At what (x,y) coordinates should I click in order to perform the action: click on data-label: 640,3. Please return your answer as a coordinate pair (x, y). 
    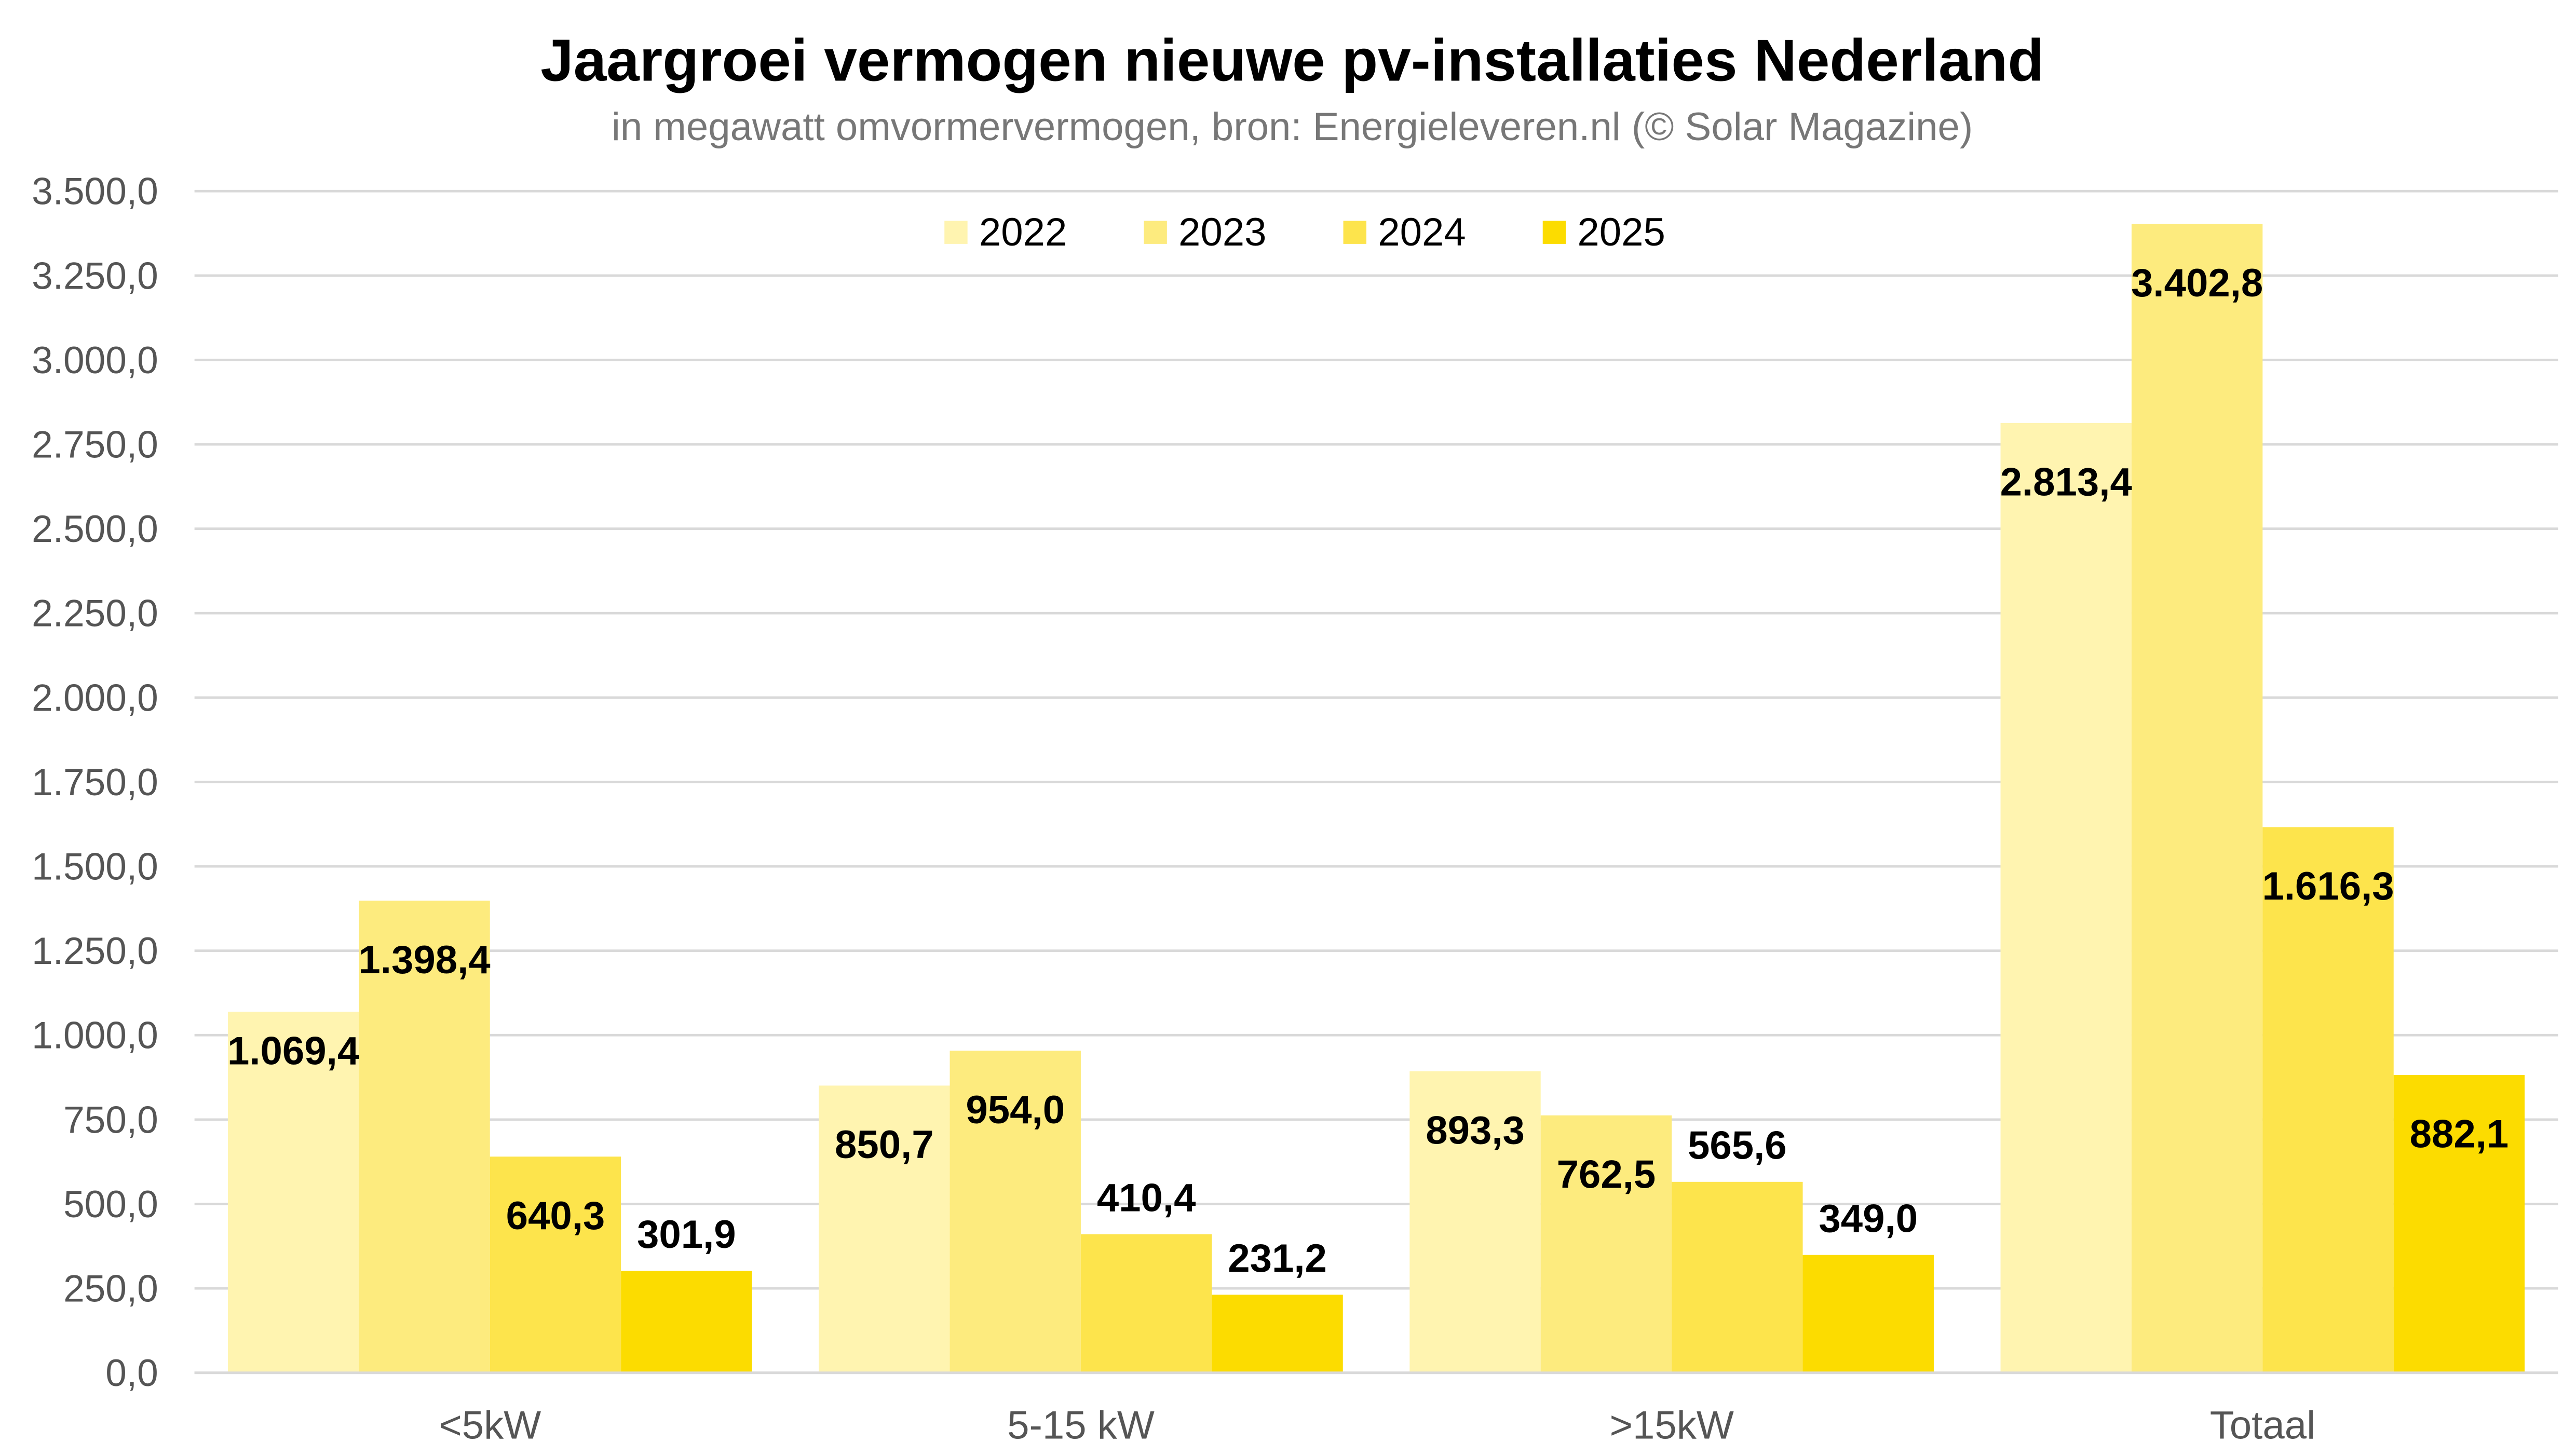
    Looking at the image, I should click on (555, 1216).